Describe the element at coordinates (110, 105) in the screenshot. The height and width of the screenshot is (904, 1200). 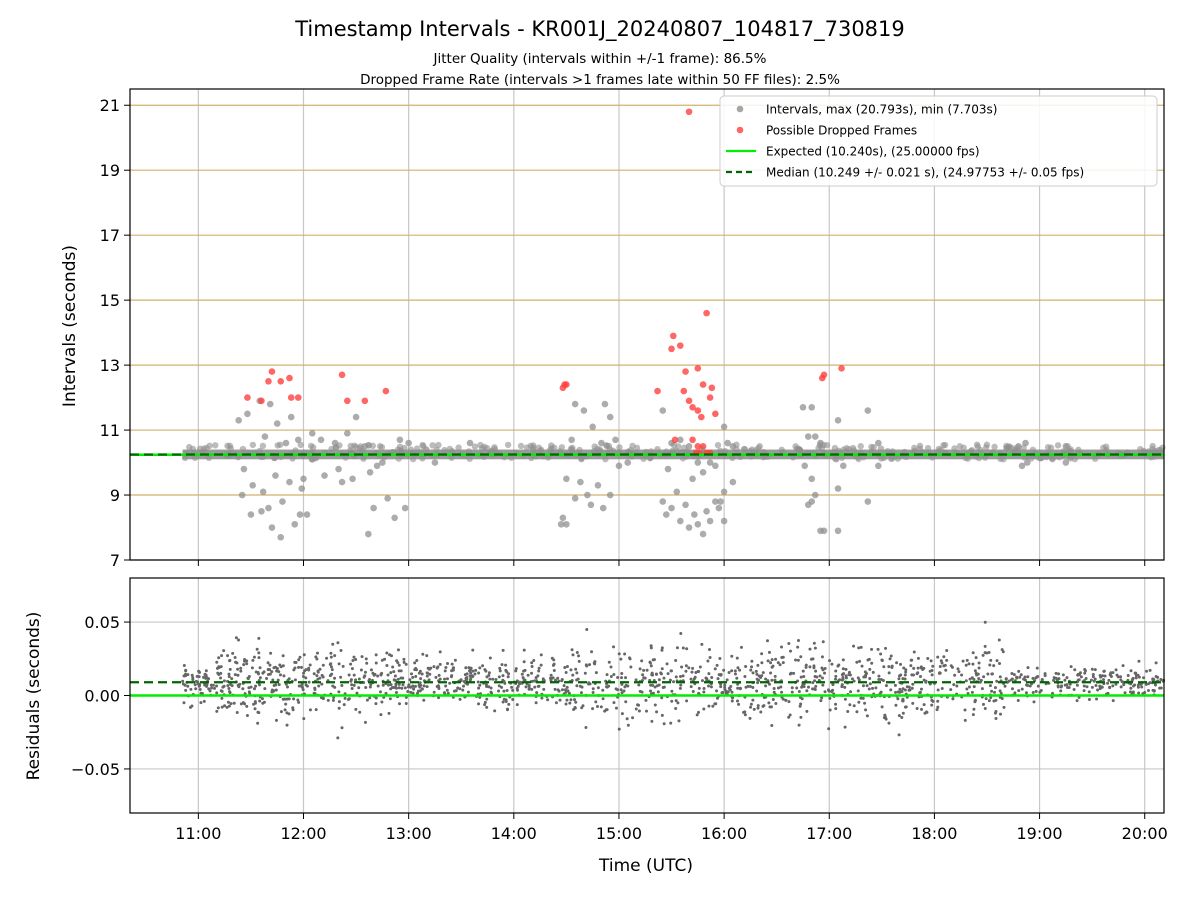
I see `top-y-tick-label: 21` at that location.